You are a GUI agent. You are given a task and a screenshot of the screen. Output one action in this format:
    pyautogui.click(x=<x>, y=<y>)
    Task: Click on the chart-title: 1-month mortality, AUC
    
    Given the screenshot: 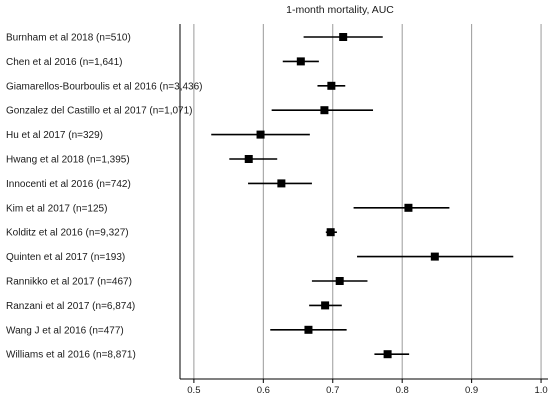 What is the action you would take?
    pyautogui.click(x=340, y=10)
    